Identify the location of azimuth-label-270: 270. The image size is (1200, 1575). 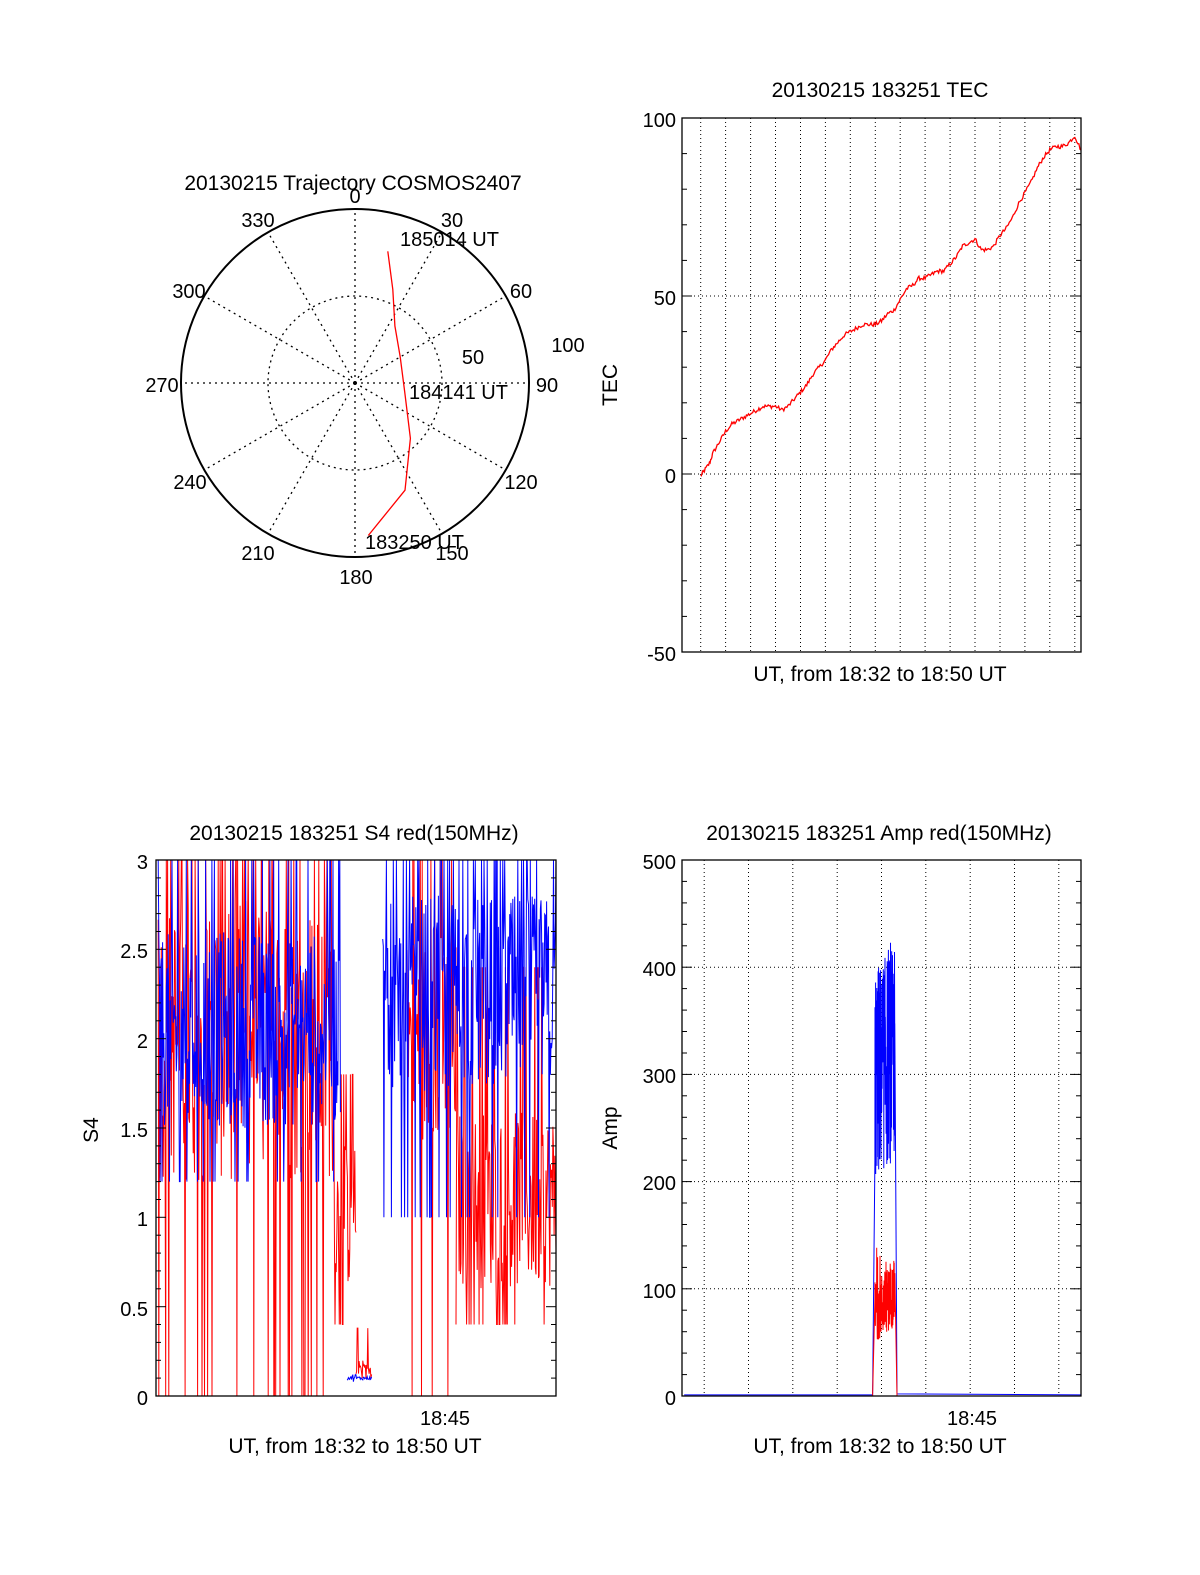
(161, 386).